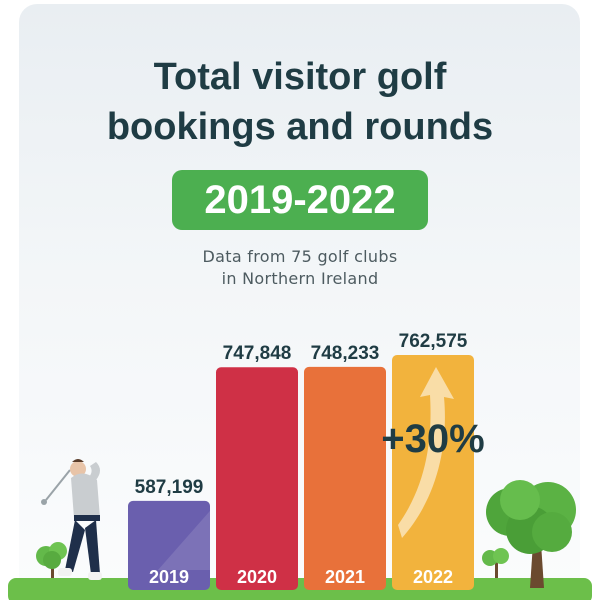  Describe the element at coordinates (51, 560) in the screenshot. I see `bush-left` at that location.